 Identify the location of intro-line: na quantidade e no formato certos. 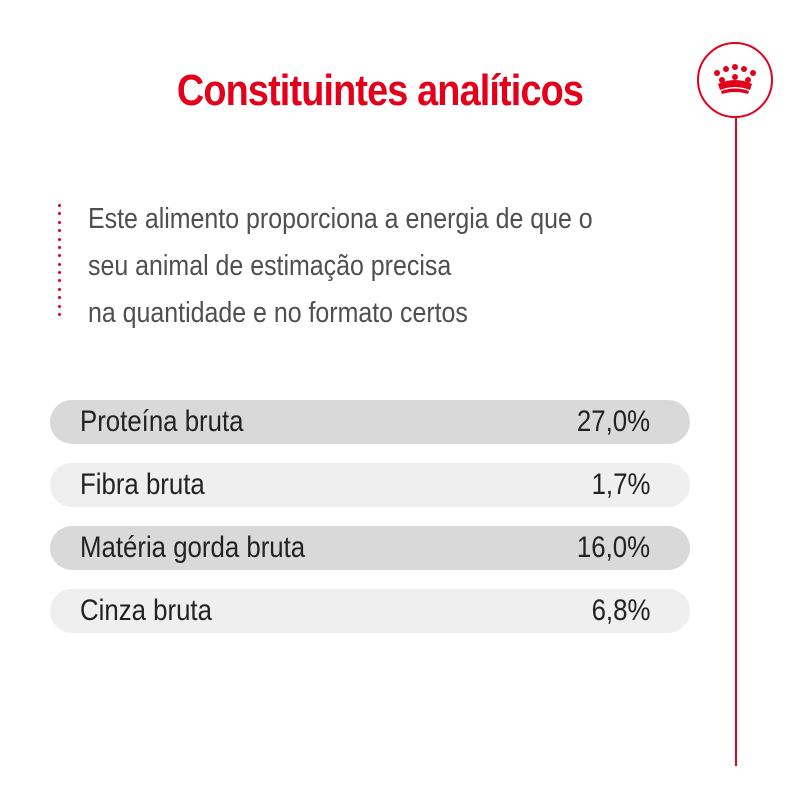
(278, 313).